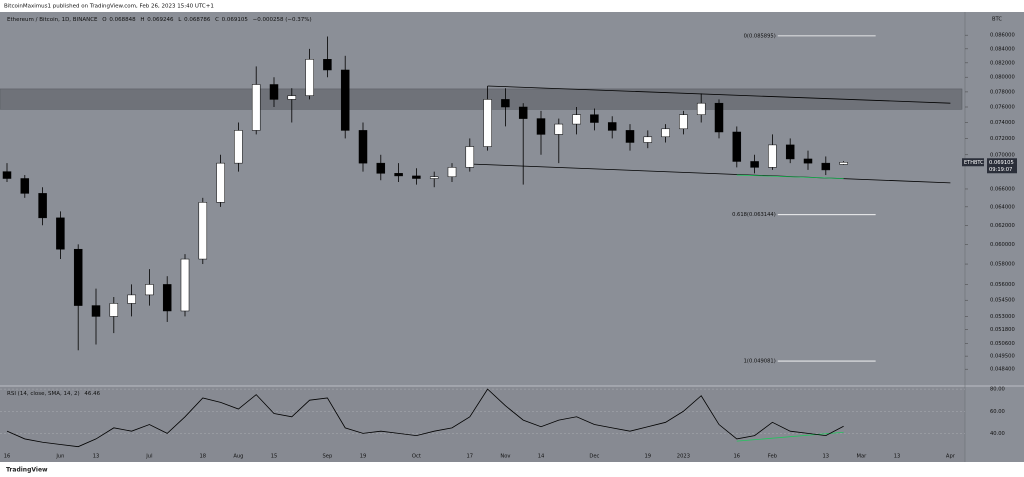 The image size is (1024, 477). What do you see at coordinates (481, 99) in the screenshot?
I see `resistance-zone` at bounding box center [481, 99].